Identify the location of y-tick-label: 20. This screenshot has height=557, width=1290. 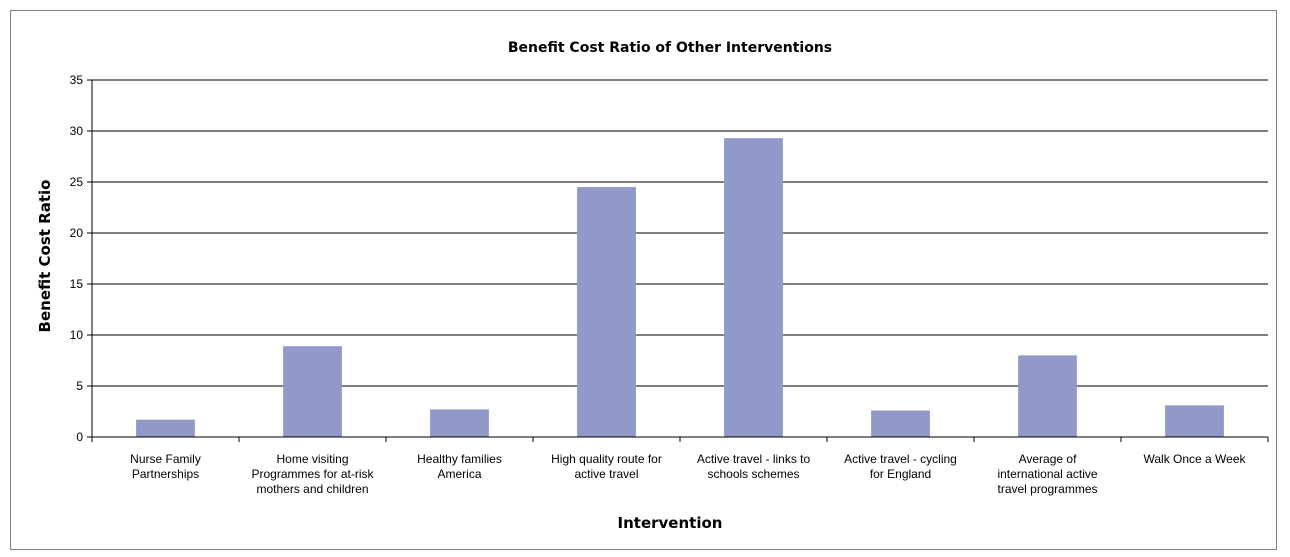
(77, 233).